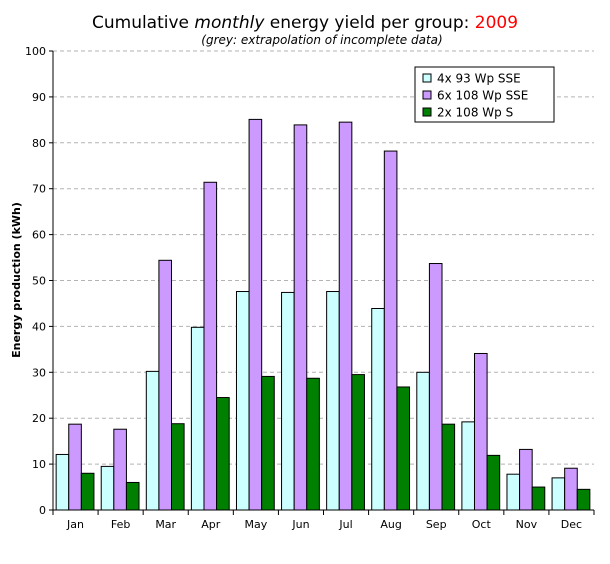 Image resolution: width=610 pixels, height=564 pixels. I want to click on x-tick-label: Sep, so click(436, 524).